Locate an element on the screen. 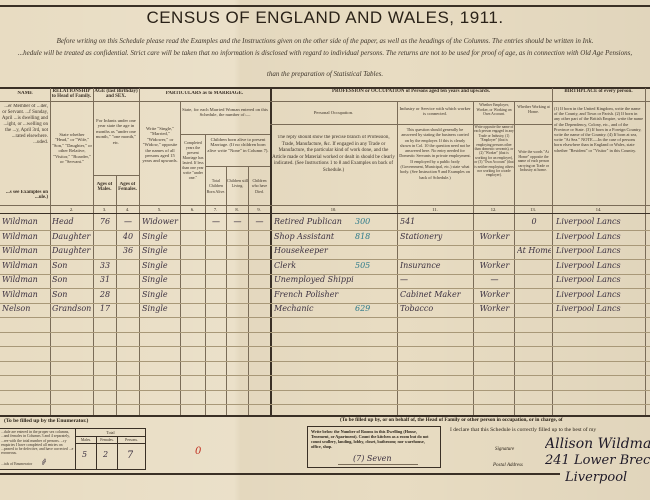 This screenshot has height=500, width=650. enumerator-initials: ⁄⁄⁄ is located at coordinates (44, 462).